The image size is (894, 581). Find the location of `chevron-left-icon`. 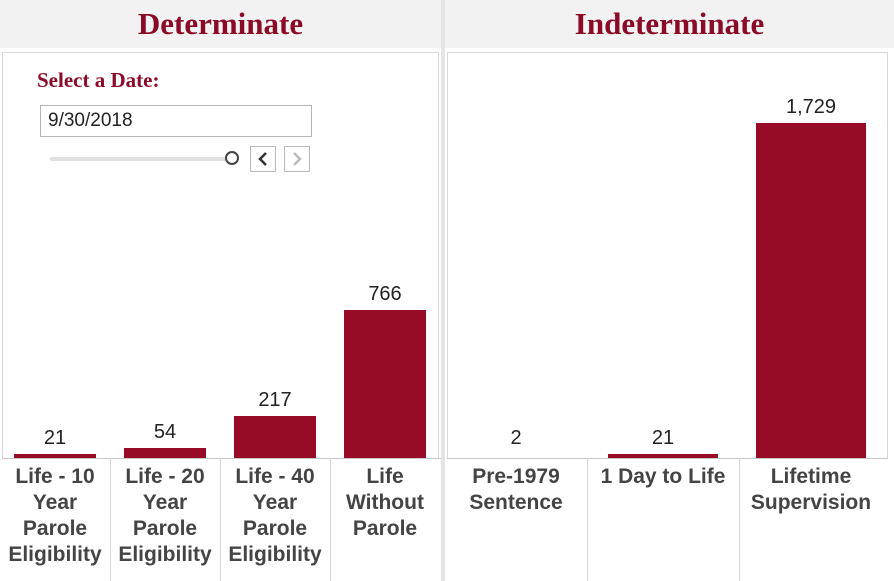

chevron-left-icon is located at coordinates (262, 159).